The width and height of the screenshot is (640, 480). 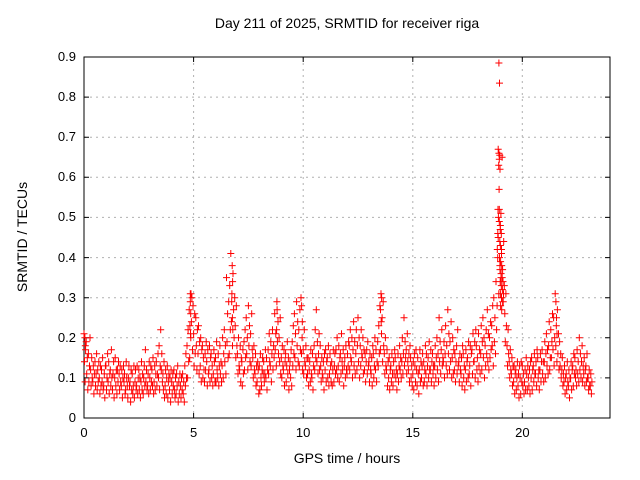 I want to click on y-tick-label: 0.1, so click(x=66, y=377).